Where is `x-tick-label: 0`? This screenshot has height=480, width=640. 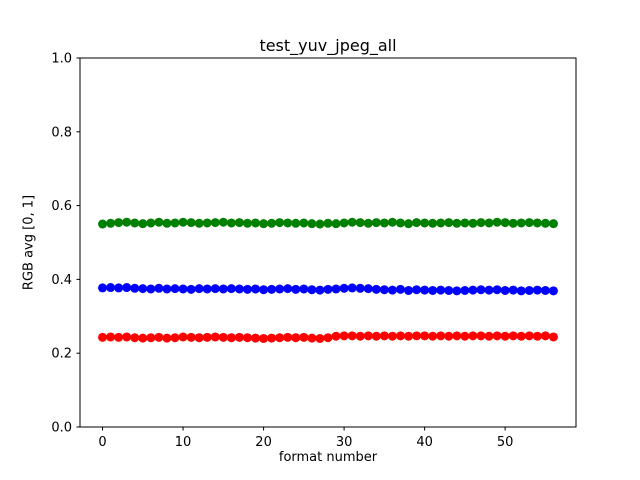 x-tick-label: 0 is located at coordinates (102, 442).